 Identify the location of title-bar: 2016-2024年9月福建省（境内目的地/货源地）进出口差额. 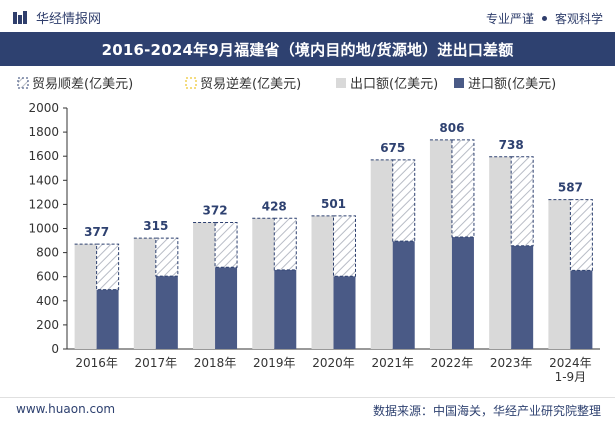
(307, 49).